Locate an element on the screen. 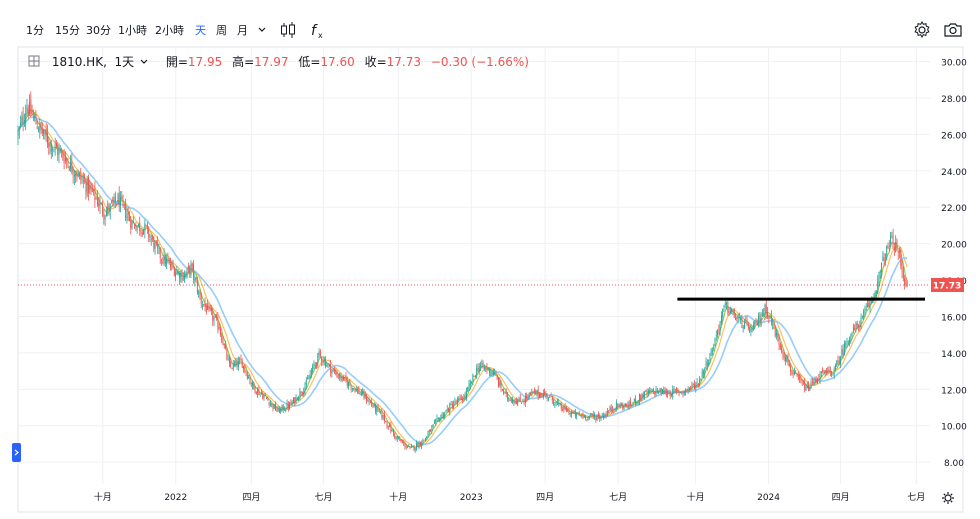 The image size is (980, 519). interval-dropdown is located at coordinates (262, 31).